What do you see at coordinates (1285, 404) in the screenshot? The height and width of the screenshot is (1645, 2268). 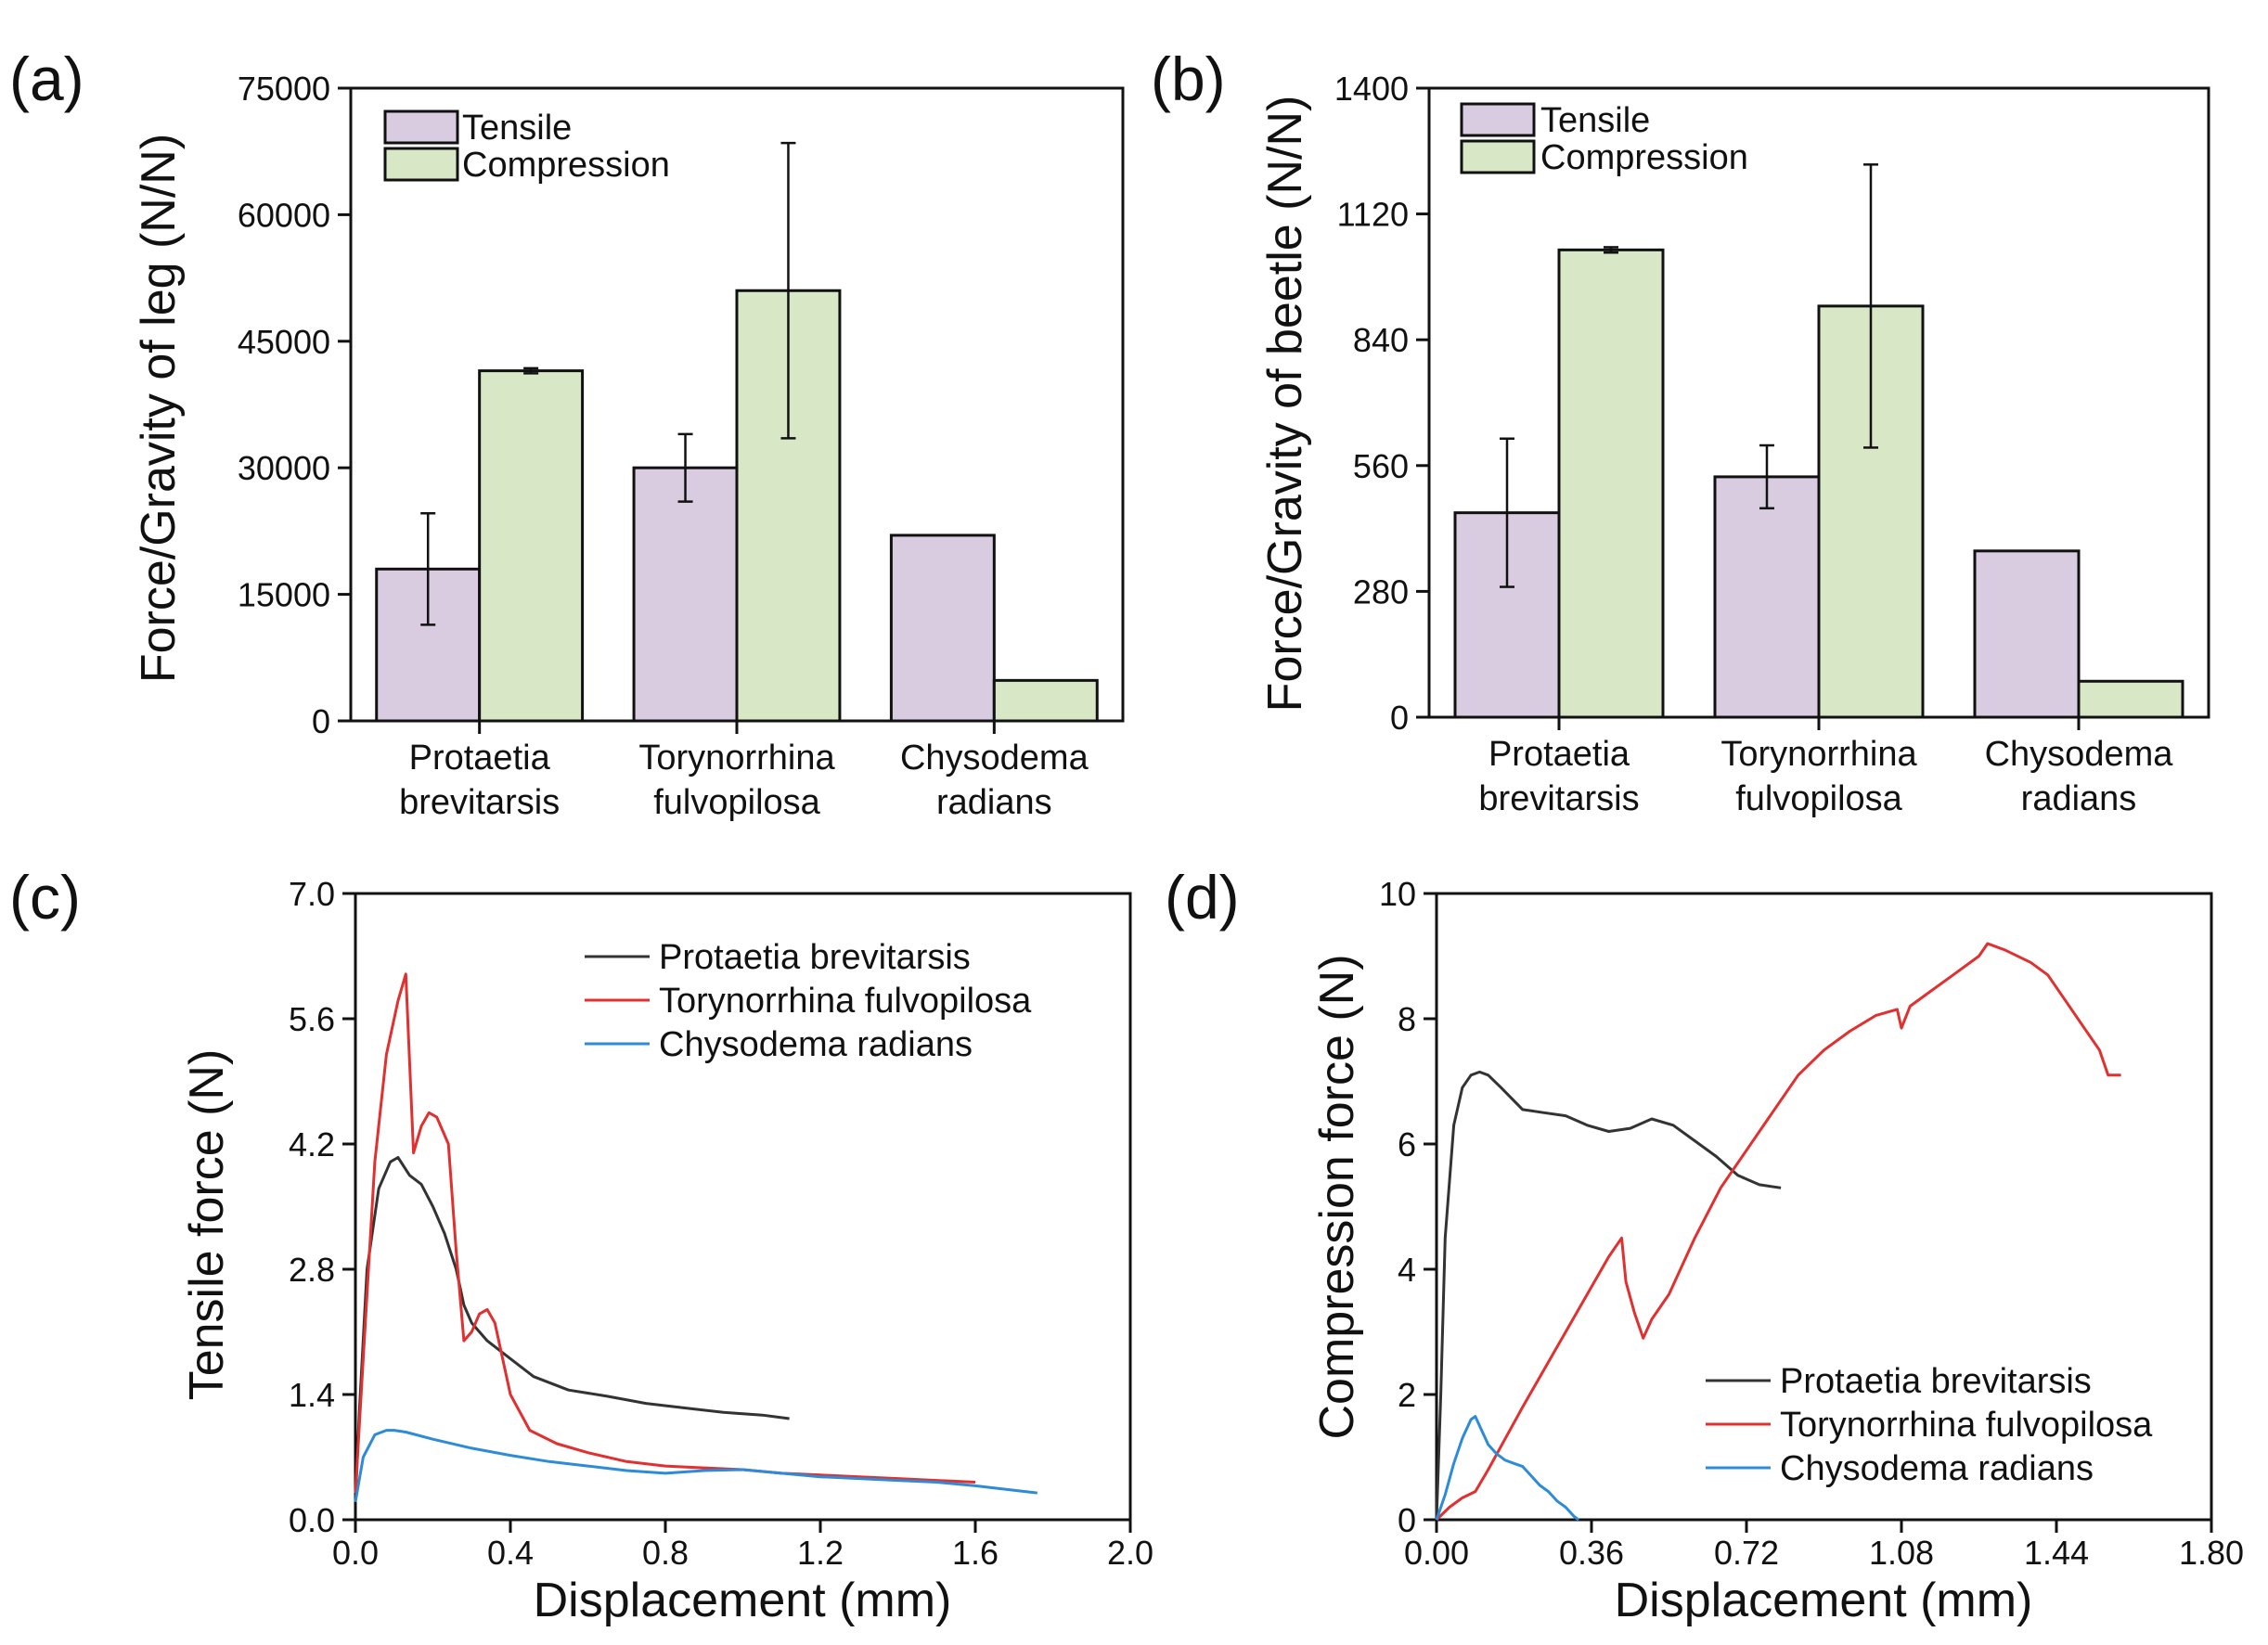 I see `panel-b-y-axis-title: Force/Gravity of beetle (N/N)` at bounding box center [1285, 404].